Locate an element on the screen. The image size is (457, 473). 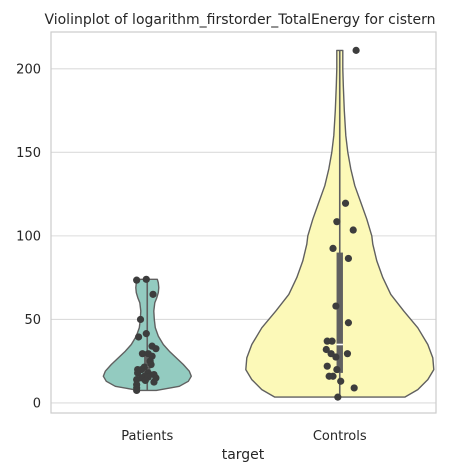
y-tick-label: 150 is located at coordinates (28, 153).